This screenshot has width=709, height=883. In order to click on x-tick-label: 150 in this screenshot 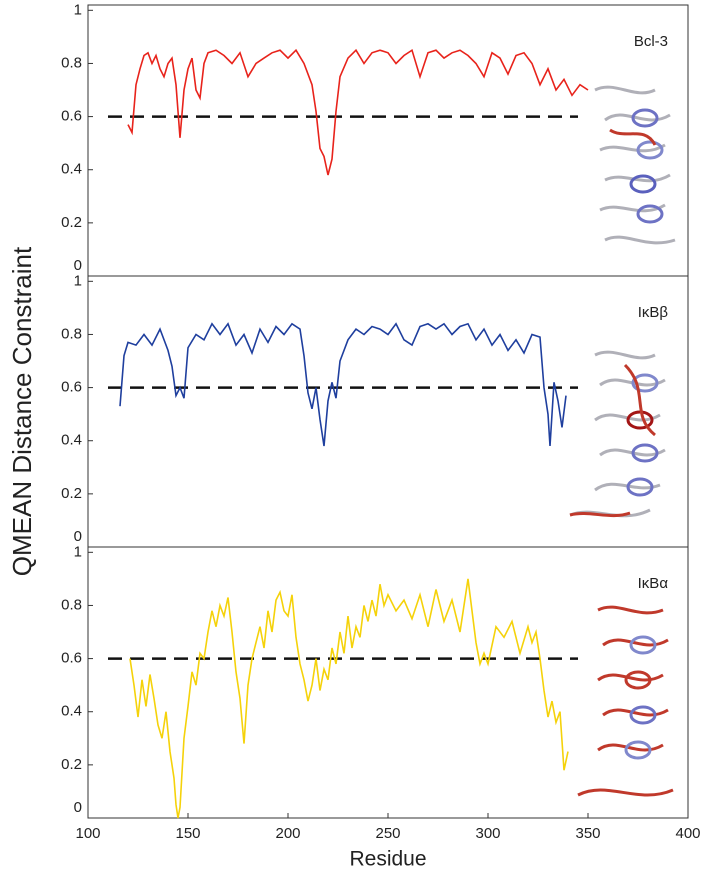, I will do `click(187, 833)`.